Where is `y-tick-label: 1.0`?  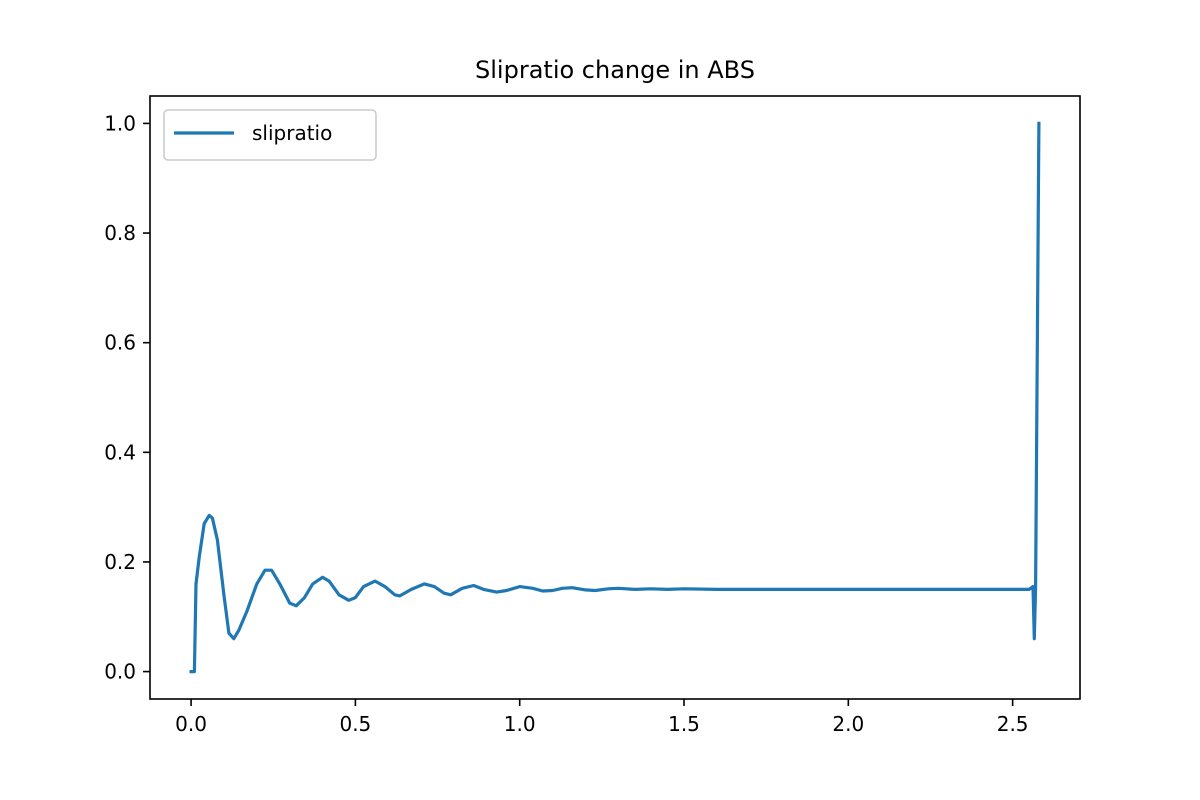 y-tick-label: 1.0 is located at coordinates (120, 123).